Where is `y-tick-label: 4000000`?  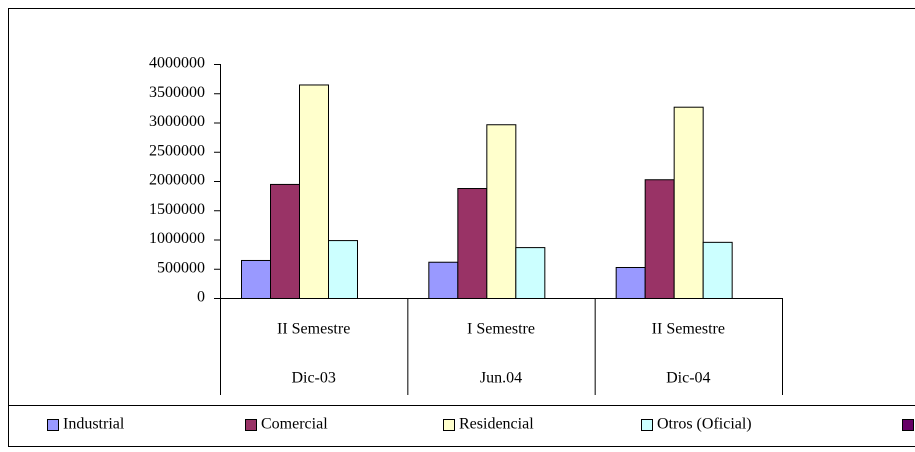
y-tick-label: 4000000 is located at coordinates (177, 63).